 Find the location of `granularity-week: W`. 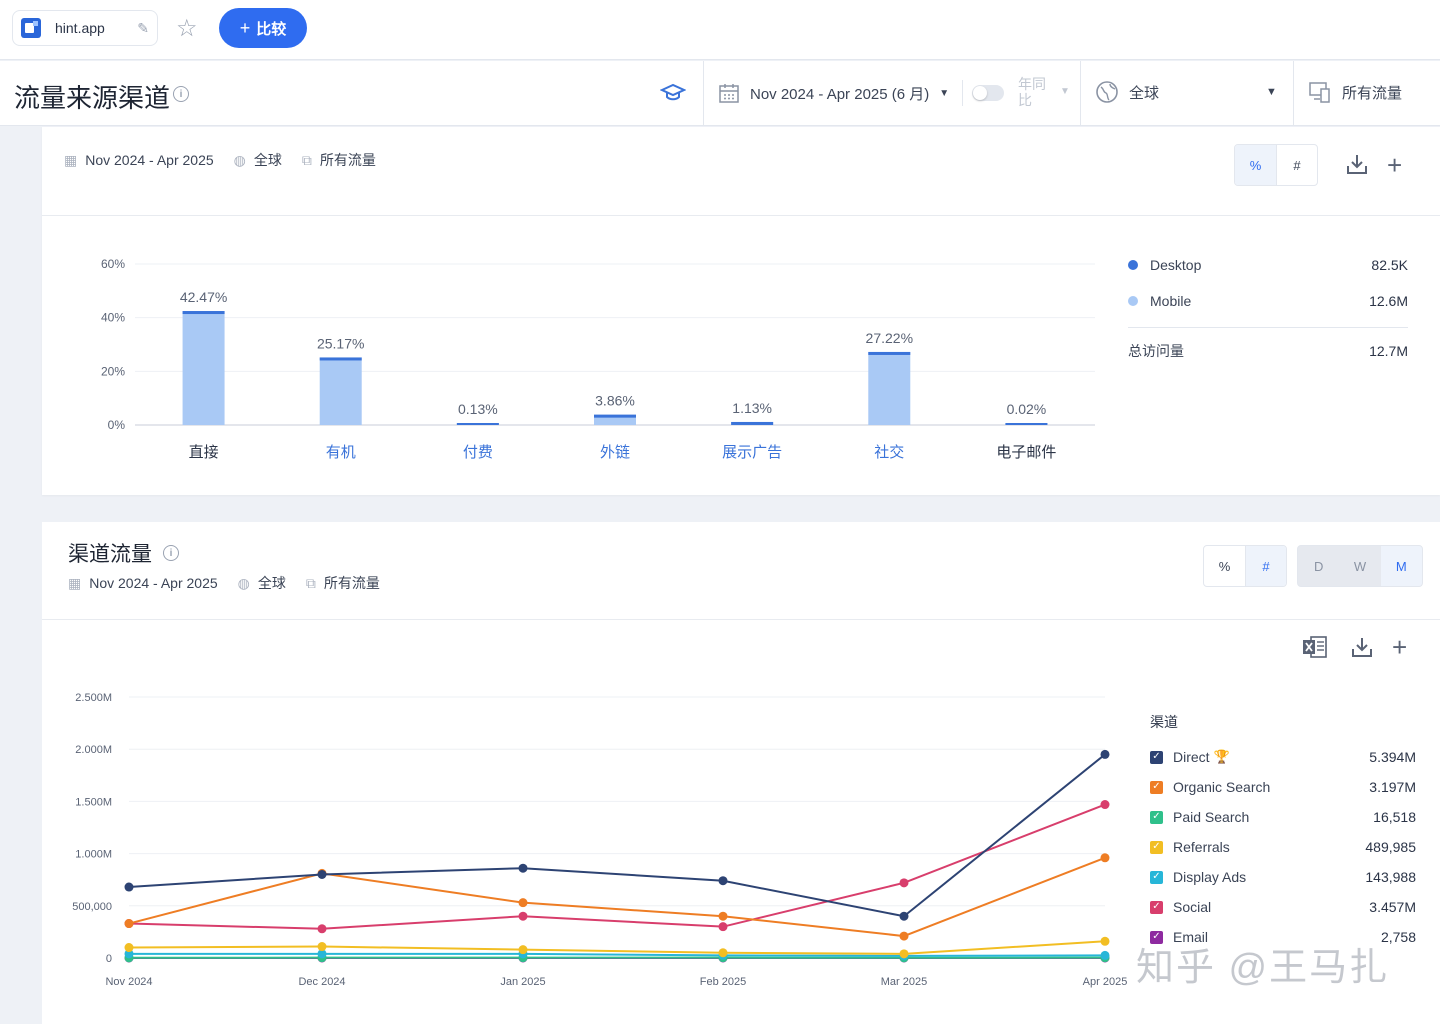

granularity-week: W is located at coordinates (1360, 566).